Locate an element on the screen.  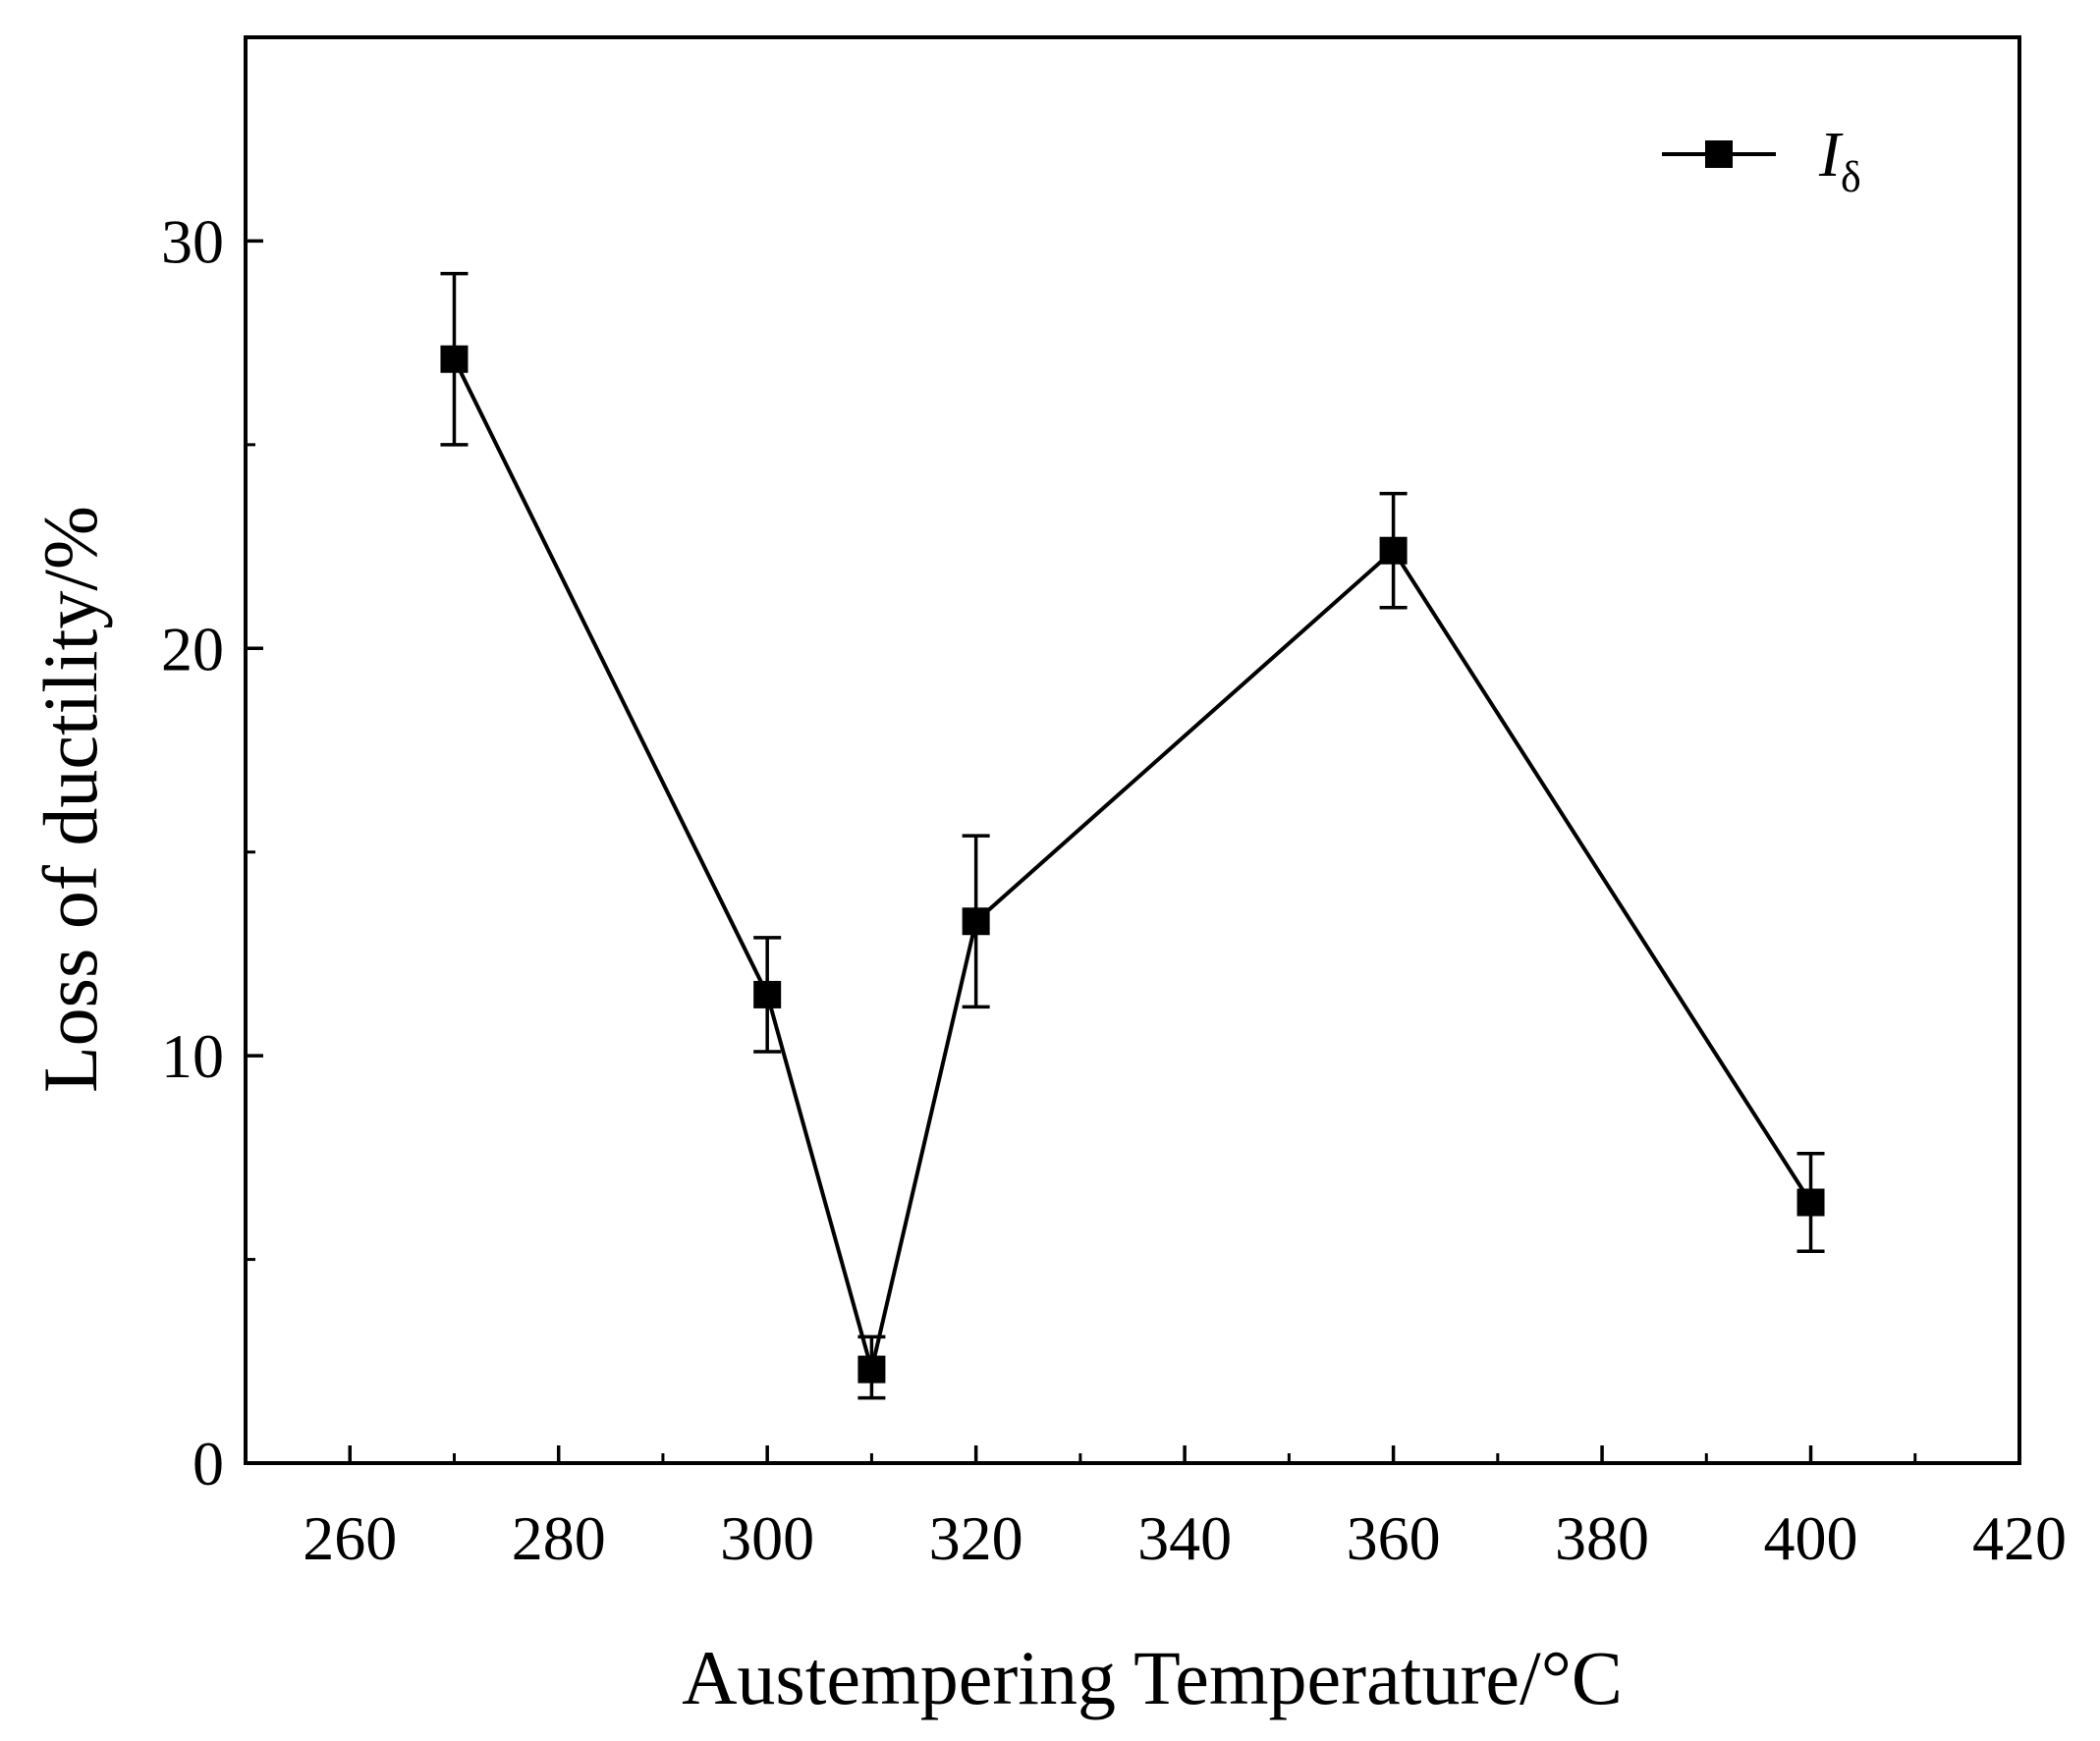
y-tick-label: 0 is located at coordinates (208, 1463).